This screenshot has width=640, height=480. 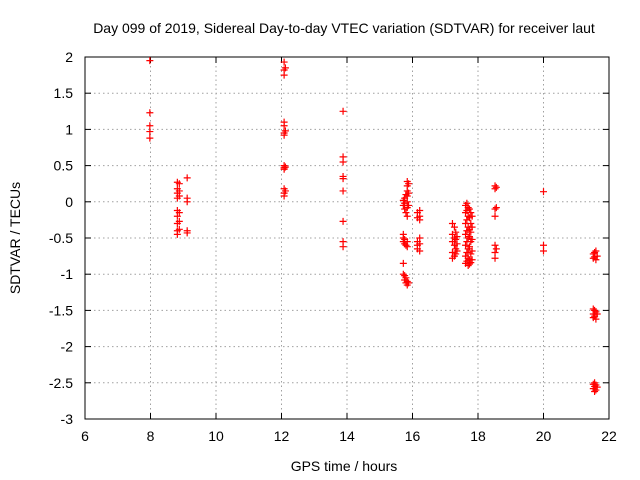 I want to click on y-tick-label: -1.5, so click(x=61, y=310).